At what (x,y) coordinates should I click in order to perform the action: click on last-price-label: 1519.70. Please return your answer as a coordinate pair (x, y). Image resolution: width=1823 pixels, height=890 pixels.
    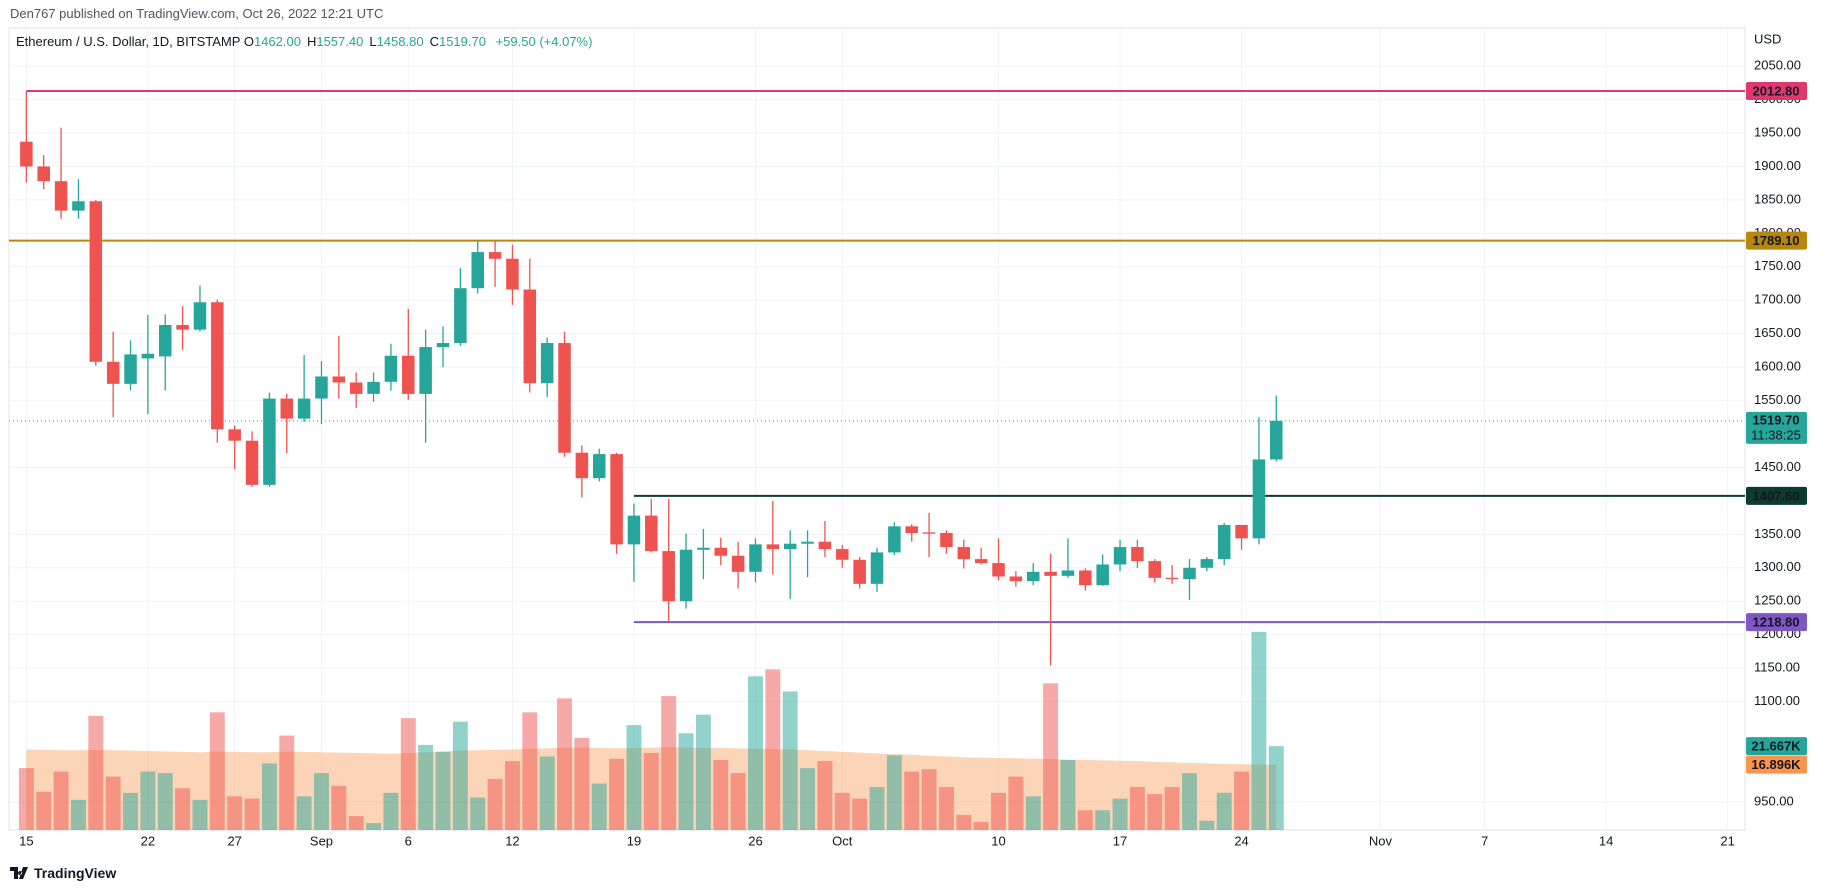
    Looking at the image, I should click on (1776, 419).